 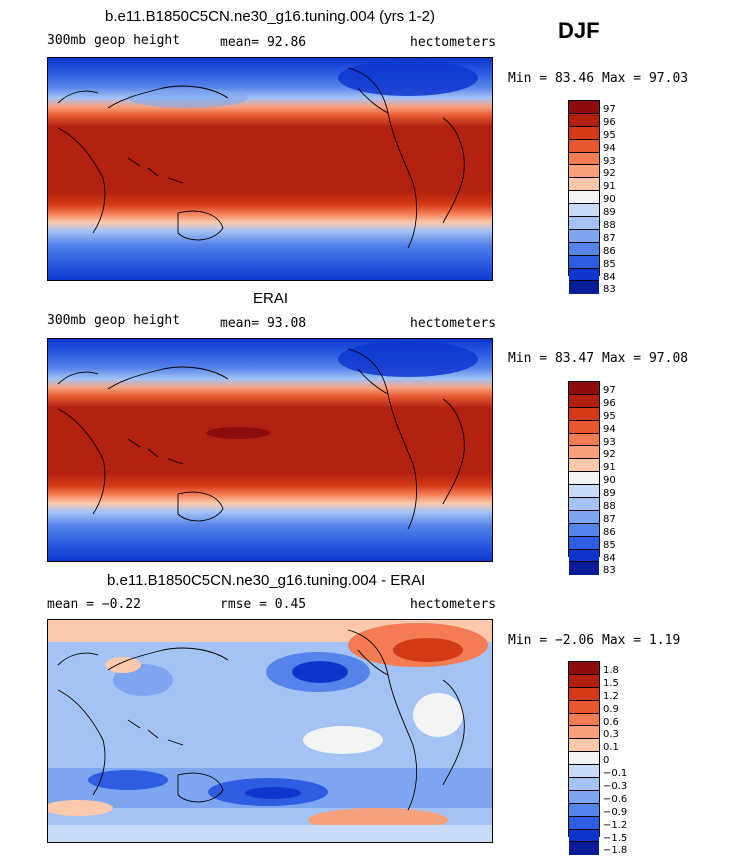 What do you see at coordinates (551, 78) in the screenshot?
I see `panel1-min-label: Min = 83.46` at bounding box center [551, 78].